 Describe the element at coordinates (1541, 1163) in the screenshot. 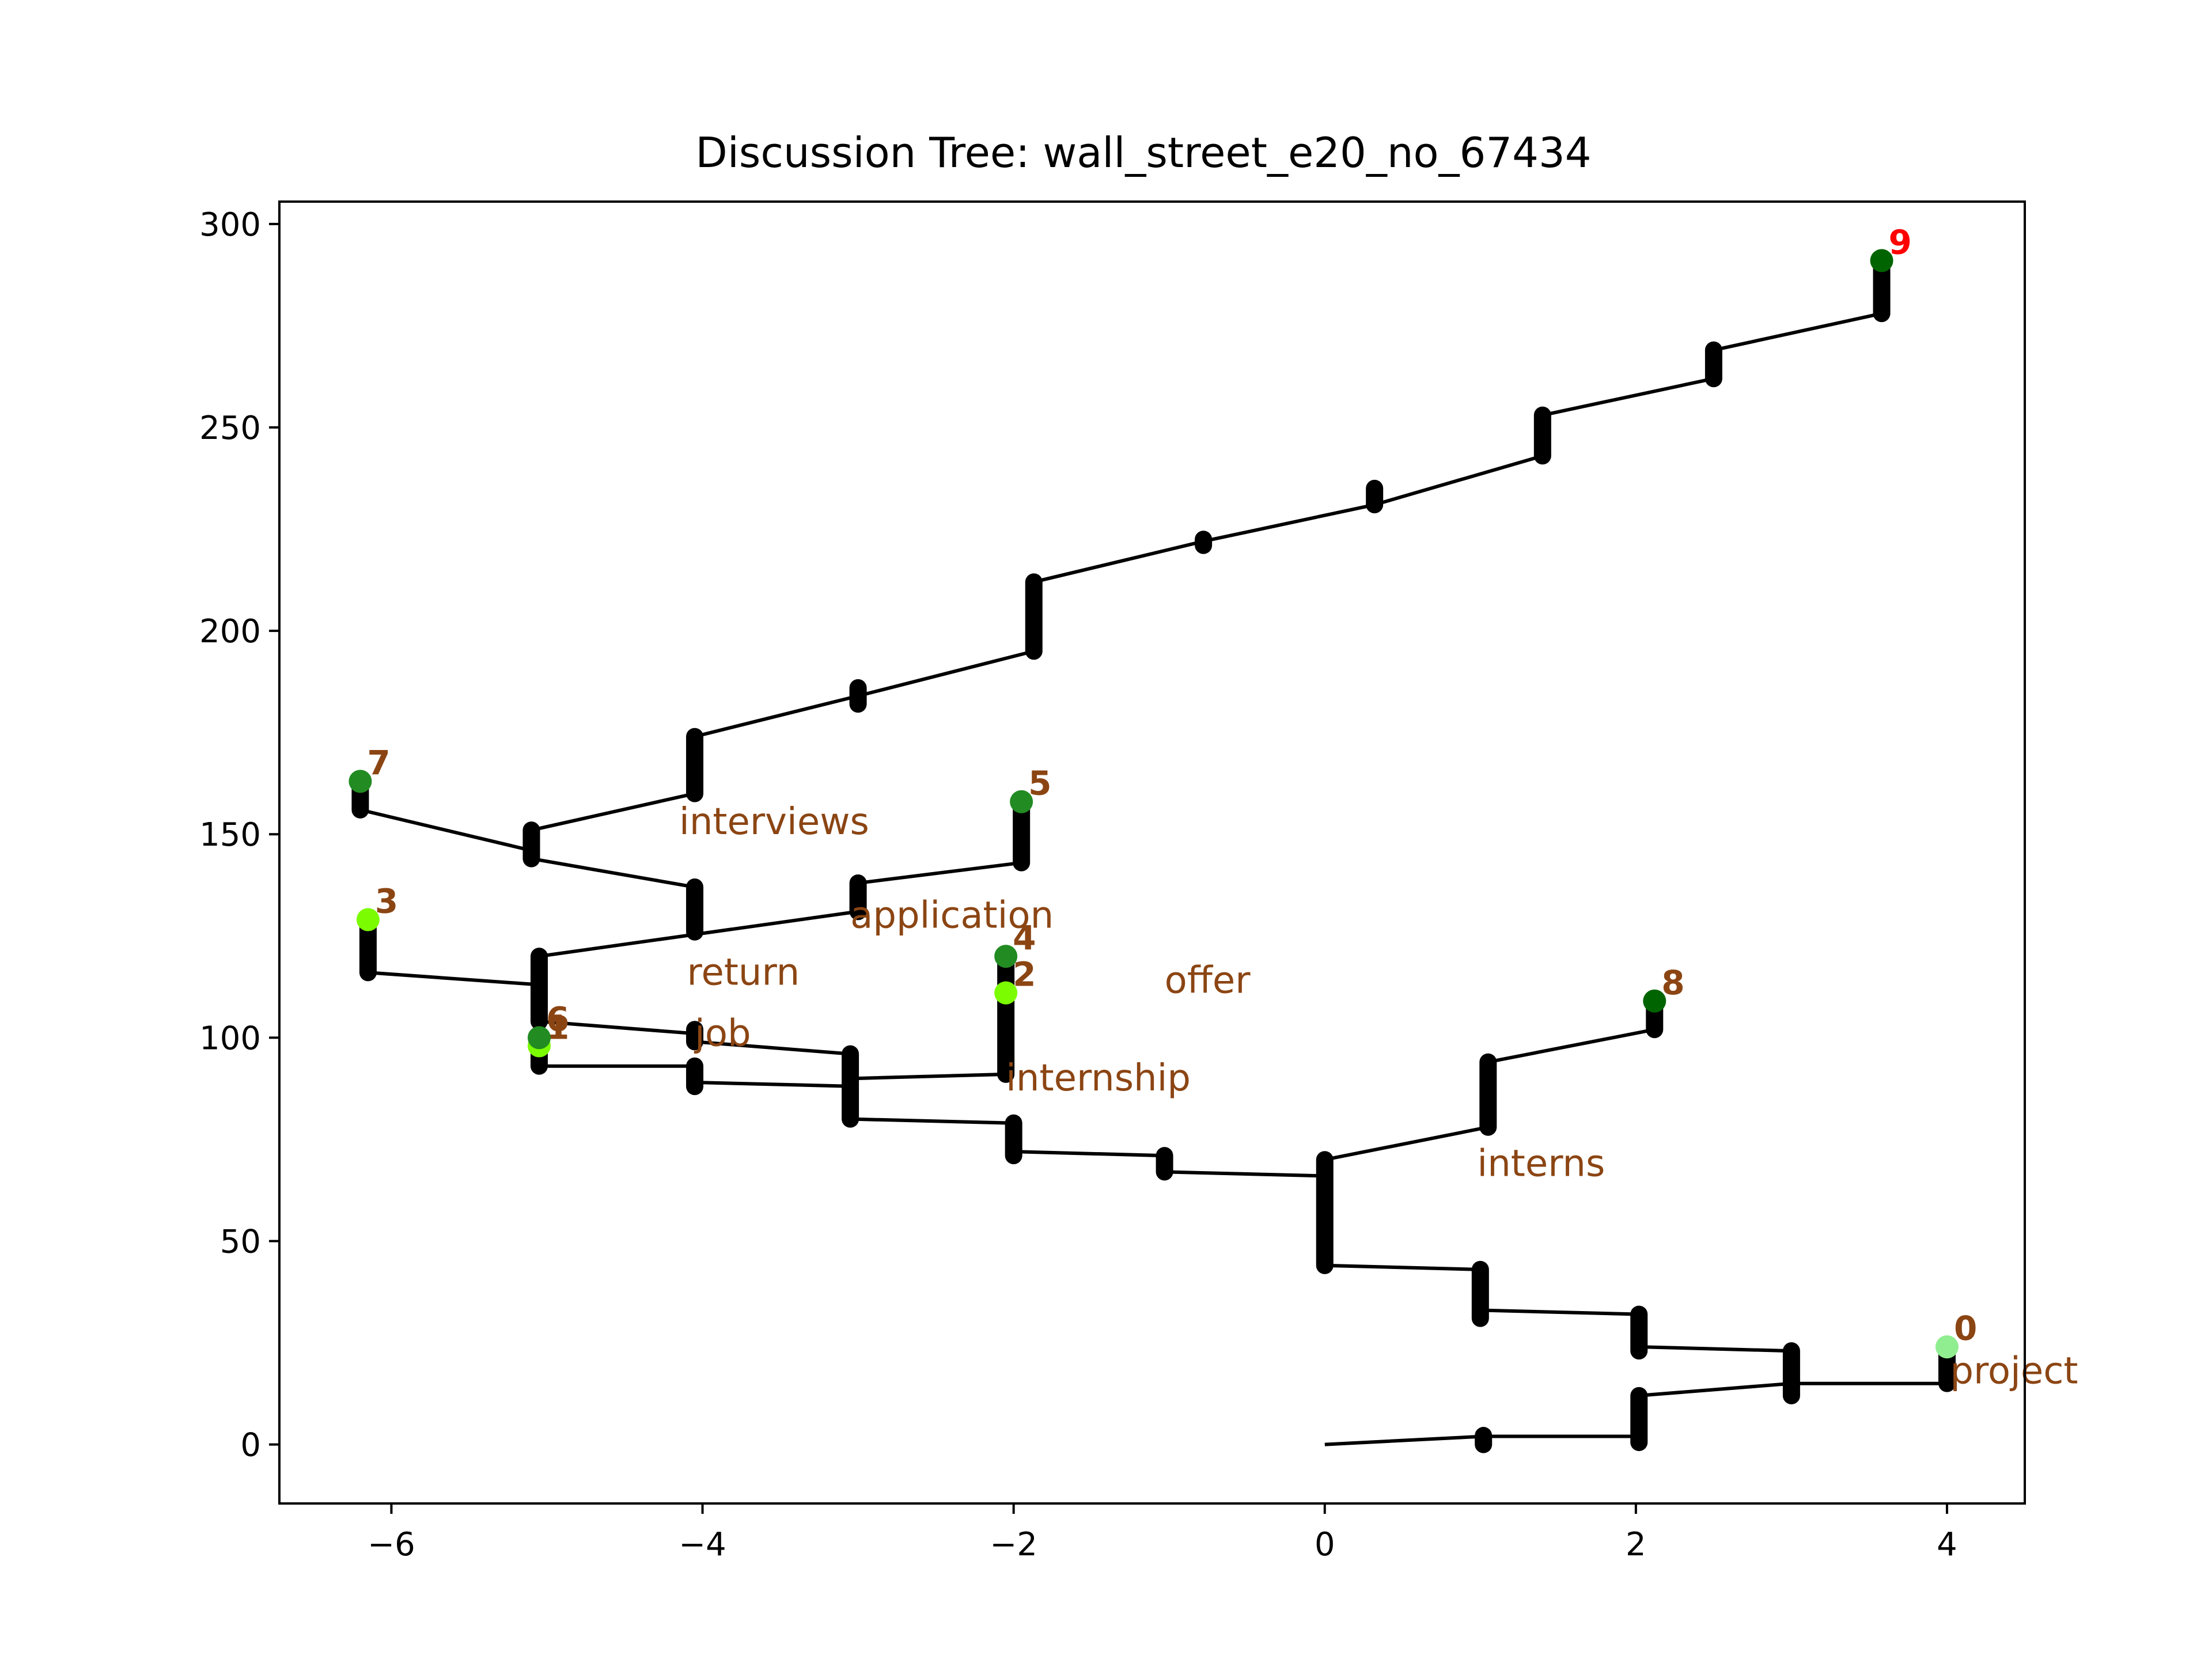

I see `keyword-annotation: interns` at that location.